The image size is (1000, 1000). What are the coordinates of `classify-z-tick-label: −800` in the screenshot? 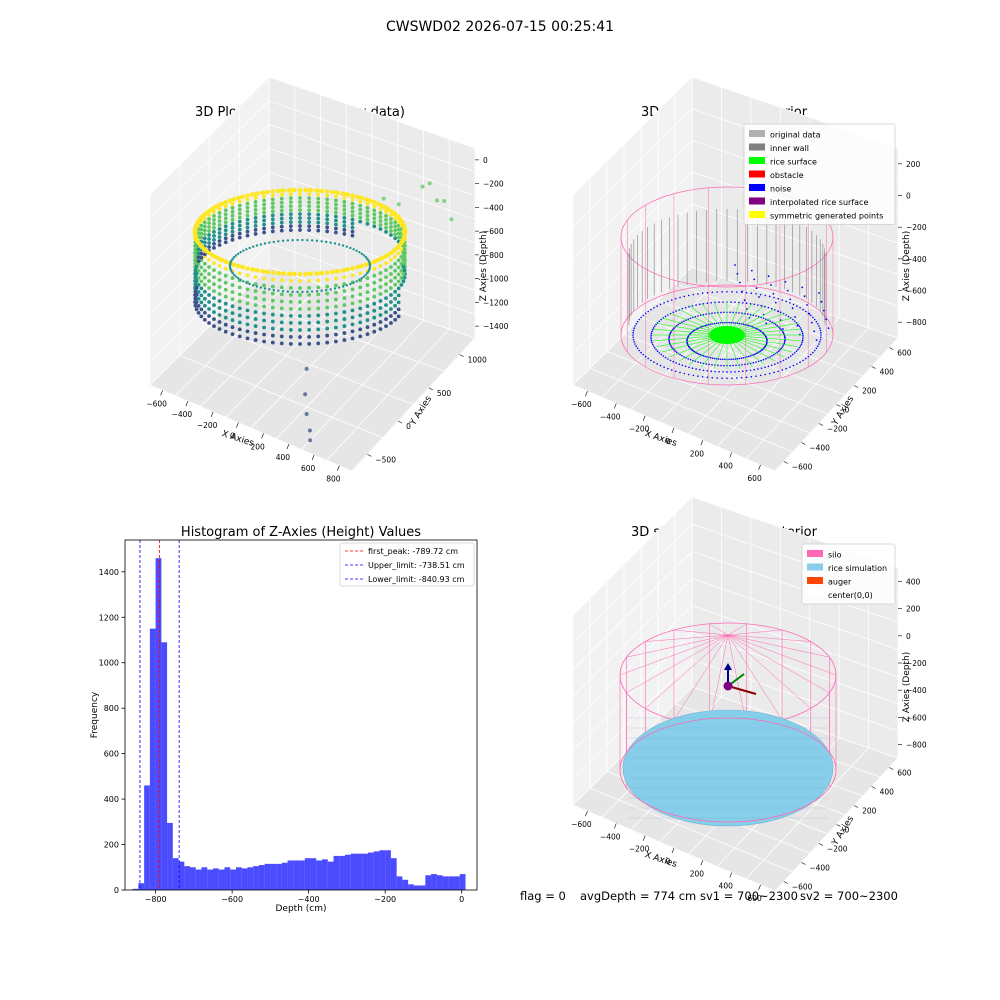 It's located at (916, 322).